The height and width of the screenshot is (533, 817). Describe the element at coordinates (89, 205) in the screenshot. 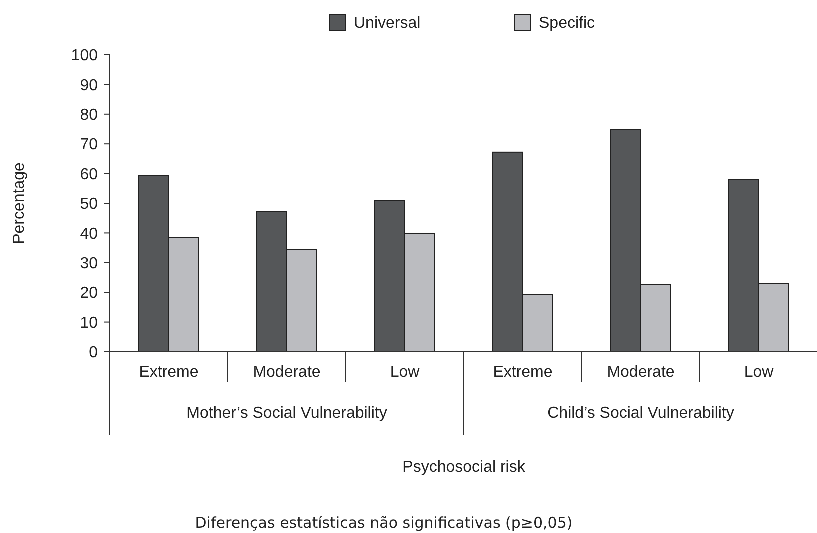

I see `y-tick-label: 50` at that location.